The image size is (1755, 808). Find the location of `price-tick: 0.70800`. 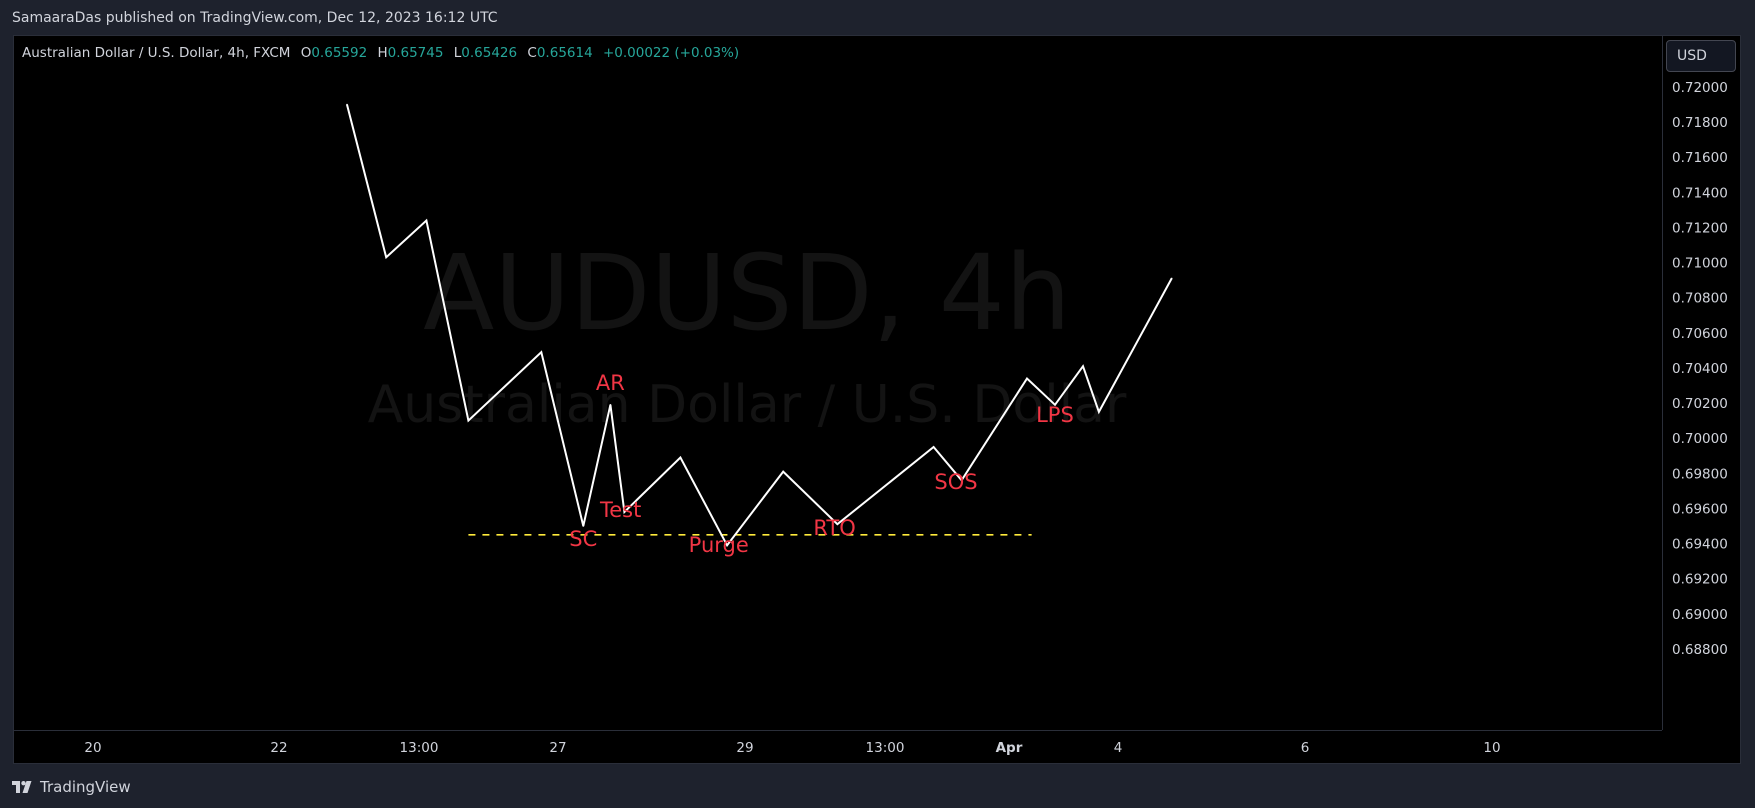

price-tick: 0.70800 is located at coordinates (1700, 299).